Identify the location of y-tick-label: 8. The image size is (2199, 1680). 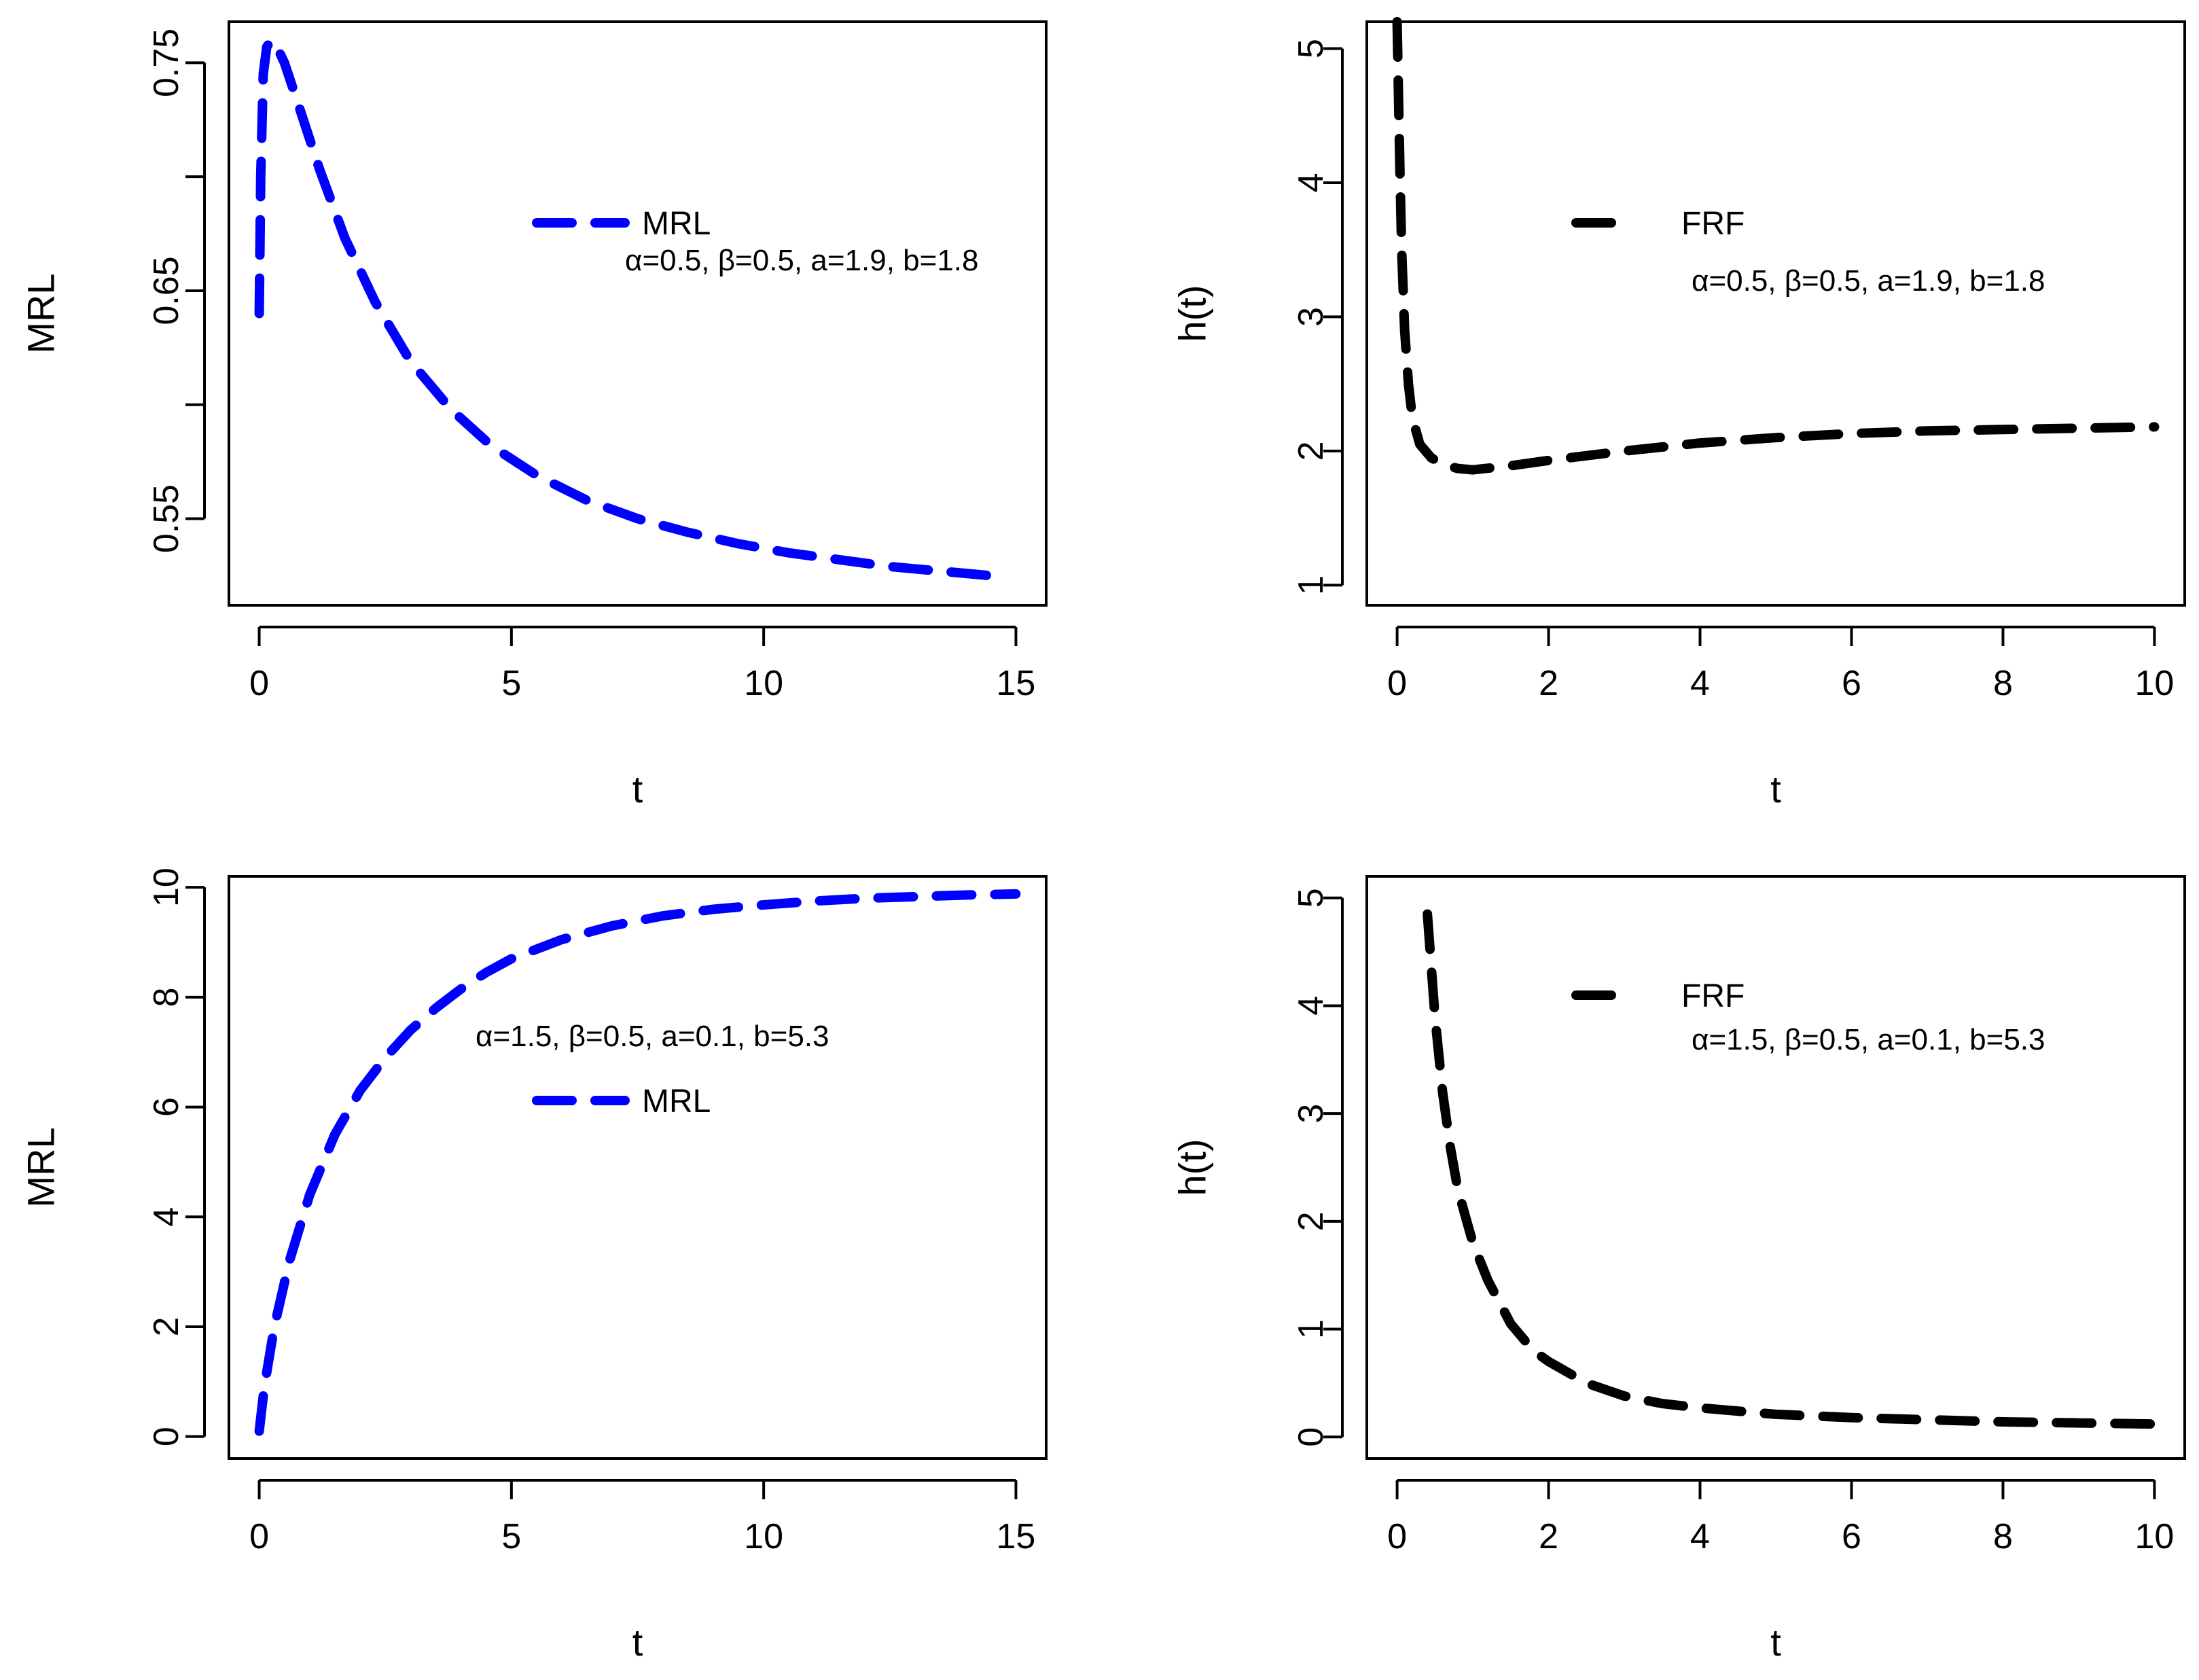
(166, 997).